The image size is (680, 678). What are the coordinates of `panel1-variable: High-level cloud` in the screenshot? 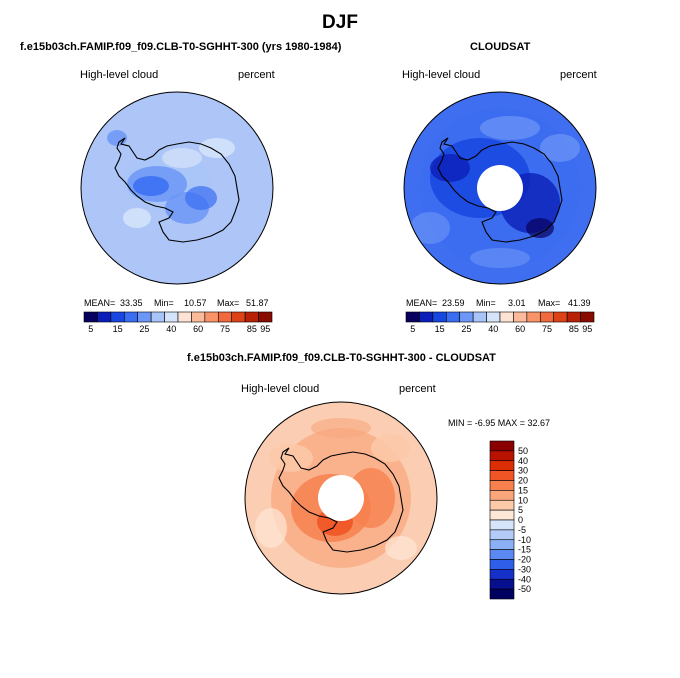 It's located at (119, 75).